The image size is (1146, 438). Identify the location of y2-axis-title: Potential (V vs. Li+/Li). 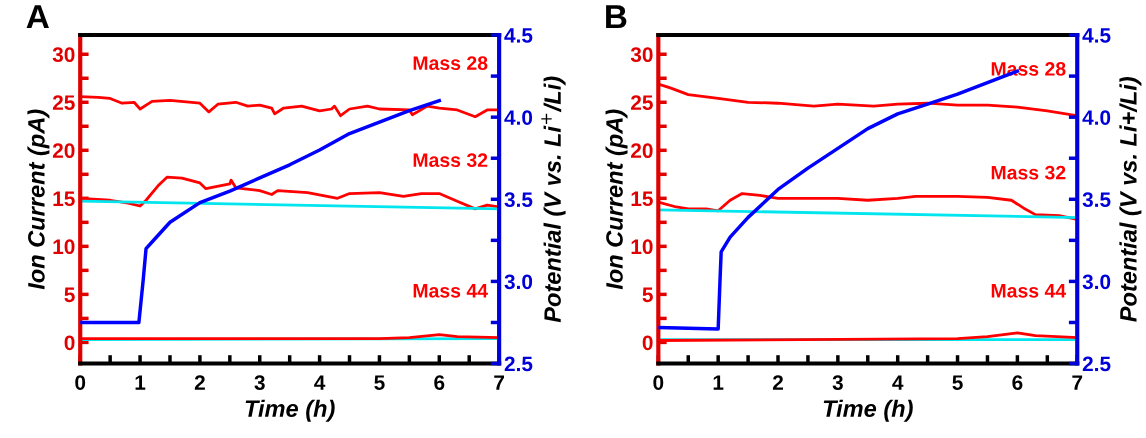
(1130, 199).